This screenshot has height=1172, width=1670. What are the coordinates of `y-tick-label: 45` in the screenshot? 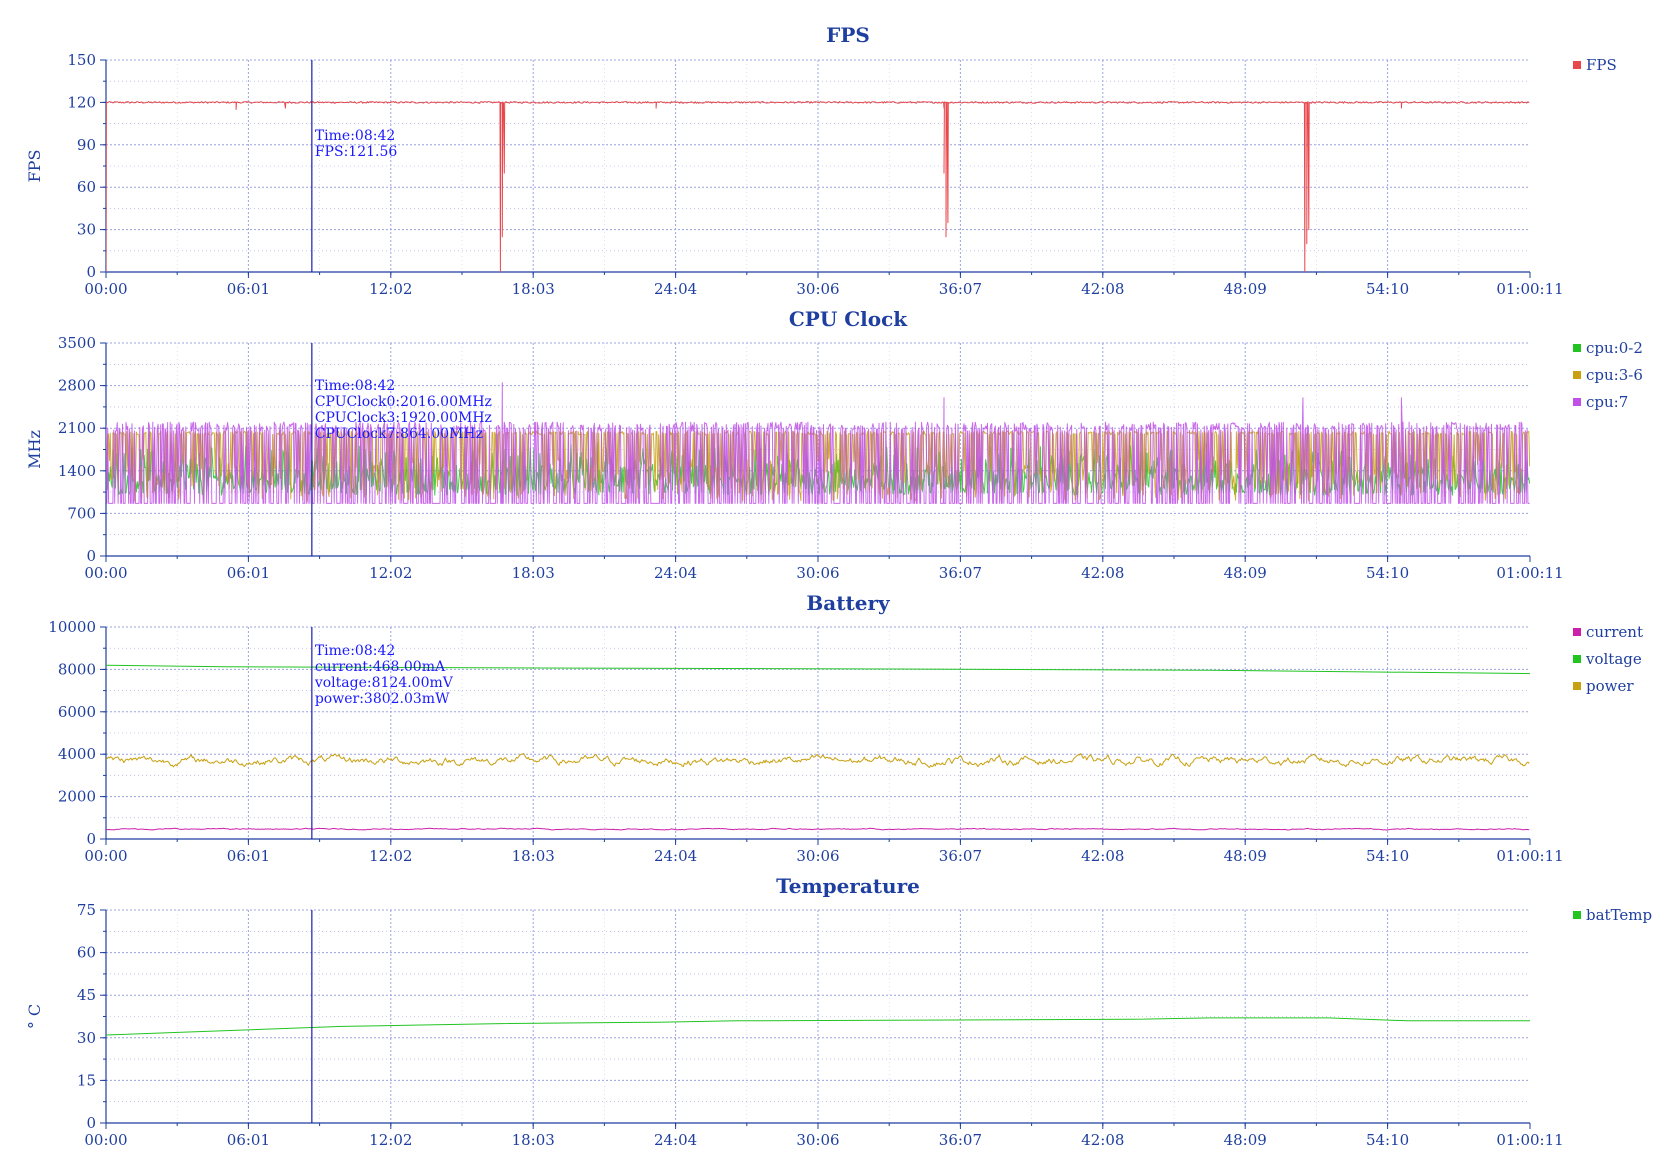 It's located at (86, 995).